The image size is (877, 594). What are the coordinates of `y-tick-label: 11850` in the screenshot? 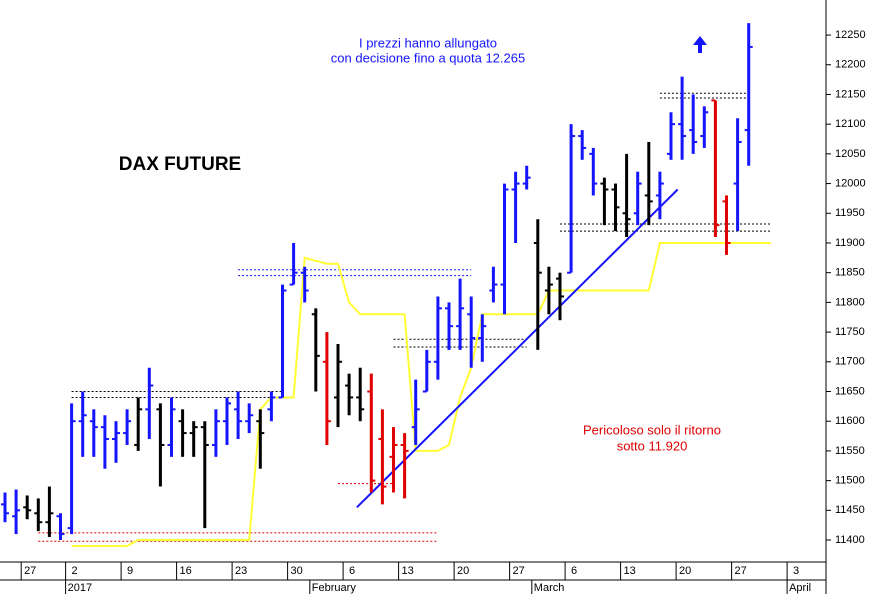 It's located at (850, 273).